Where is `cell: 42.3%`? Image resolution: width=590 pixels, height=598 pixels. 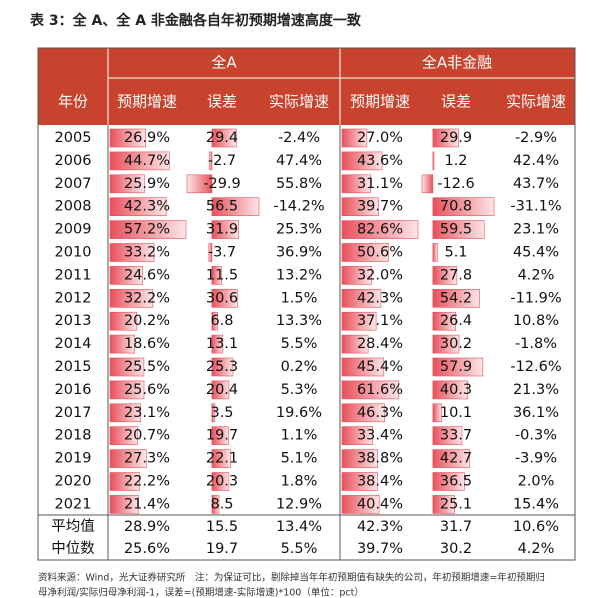
cell: 42.3% is located at coordinates (380, 298).